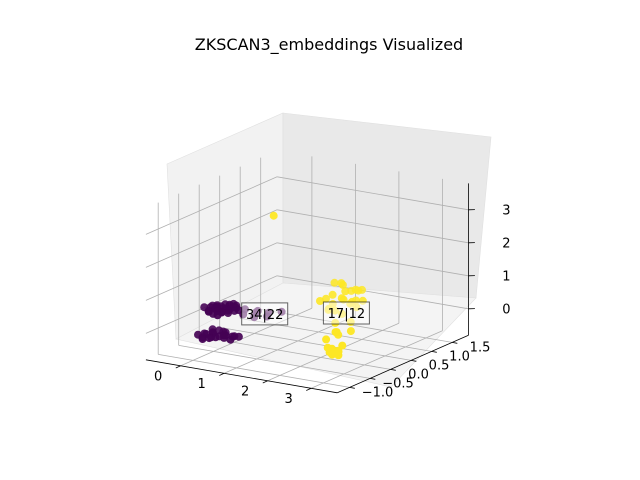  What do you see at coordinates (378, 393) in the screenshot?
I see `y-tick-label: −1.0` at bounding box center [378, 393].